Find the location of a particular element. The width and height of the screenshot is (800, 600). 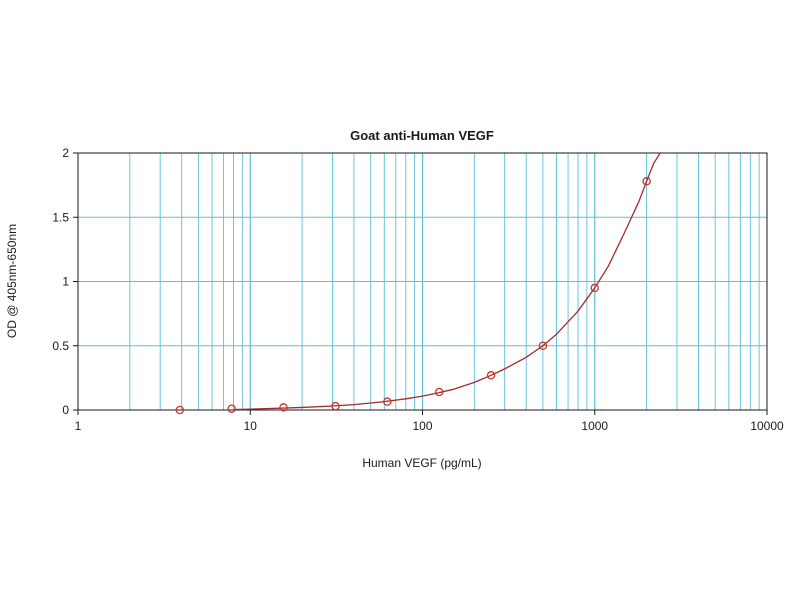

y-tick-label: 1 is located at coordinates (65, 282).